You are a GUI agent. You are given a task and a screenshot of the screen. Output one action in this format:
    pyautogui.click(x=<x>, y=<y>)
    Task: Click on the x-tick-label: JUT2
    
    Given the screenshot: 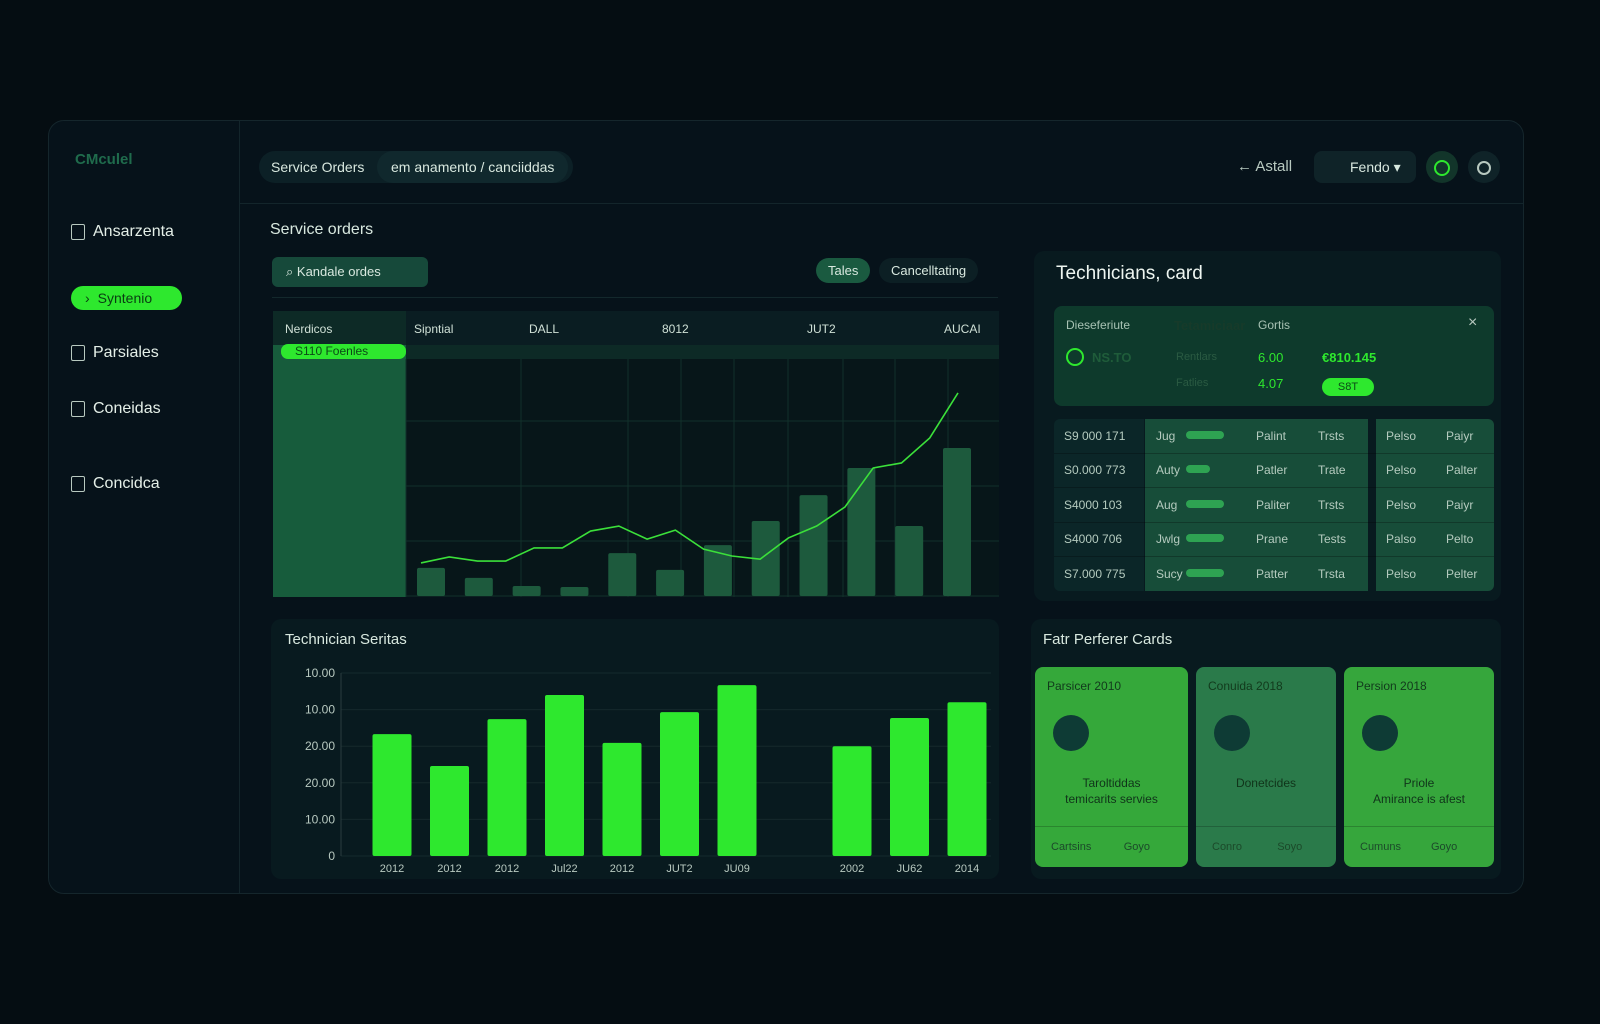 What is the action you would take?
    pyautogui.click(x=679, y=869)
    